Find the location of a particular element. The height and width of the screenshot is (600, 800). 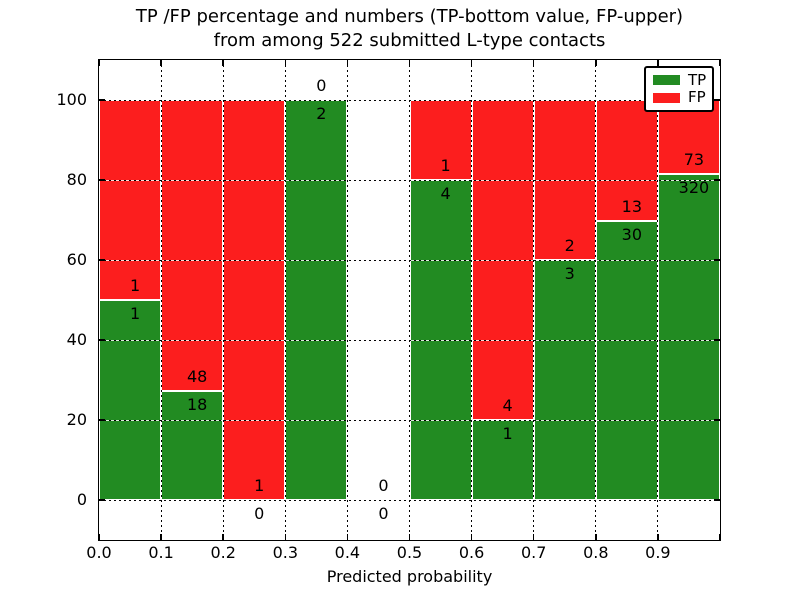

tp-count-label: 3 is located at coordinates (569, 273).